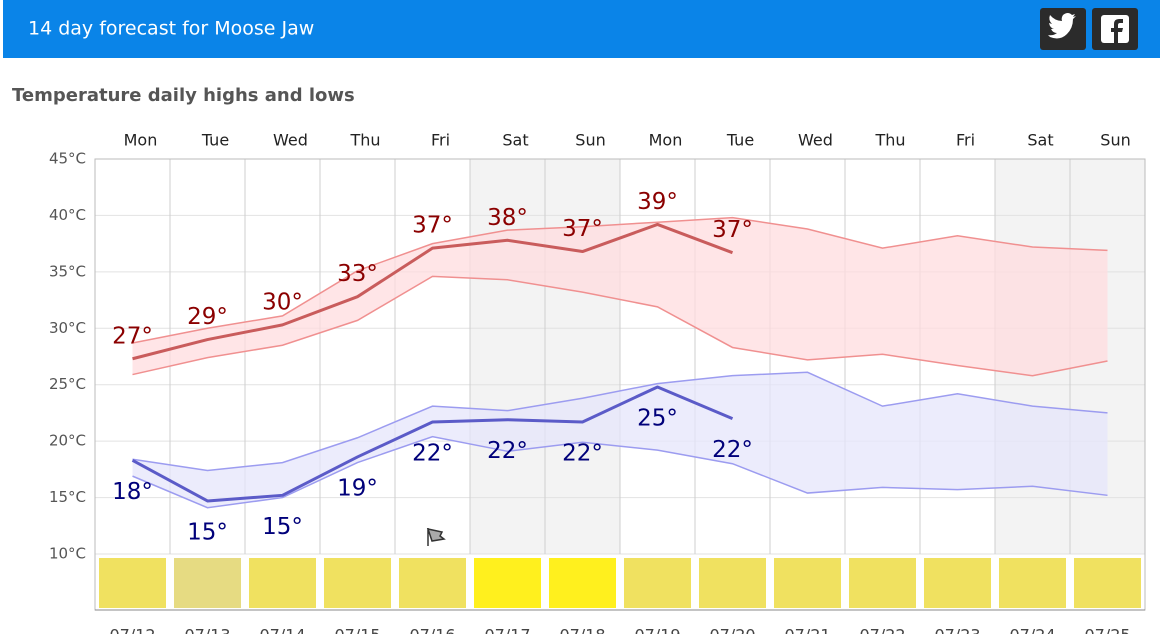 The image size is (1162, 634). What do you see at coordinates (432, 630) in the screenshot?
I see `date-label: 07/16` at bounding box center [432, 630].